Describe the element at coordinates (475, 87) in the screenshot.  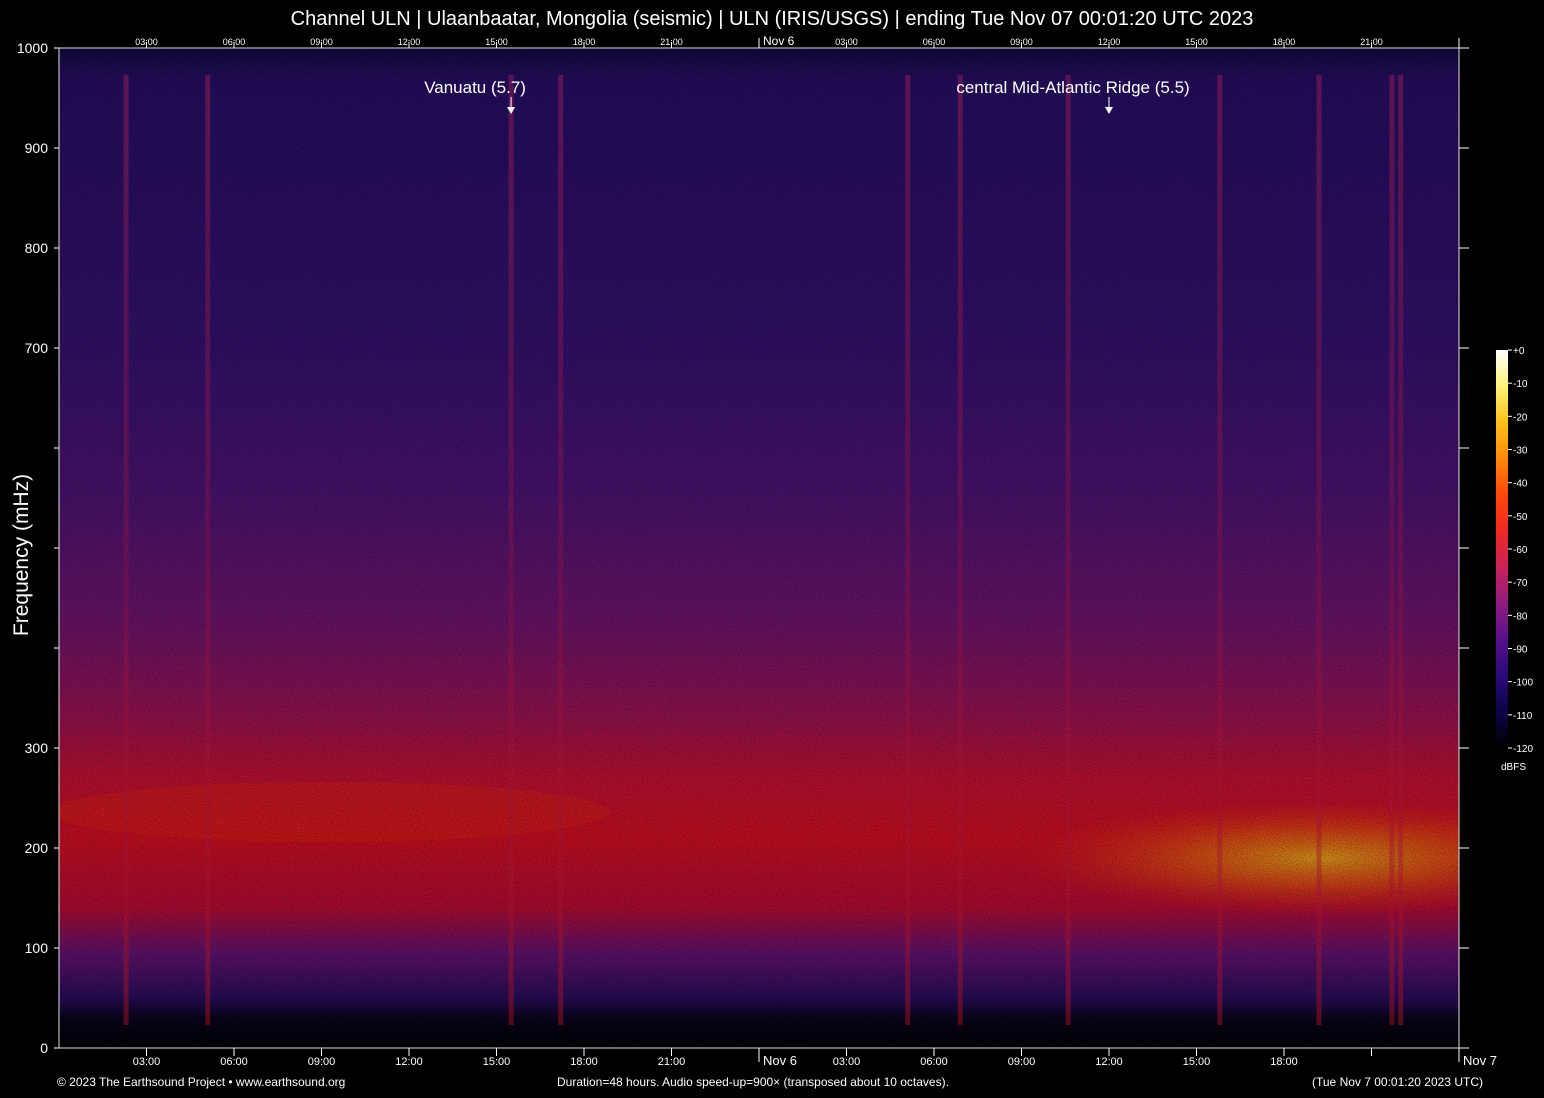
I see `annotation-label: Vanuatu (5.7)` at that location.